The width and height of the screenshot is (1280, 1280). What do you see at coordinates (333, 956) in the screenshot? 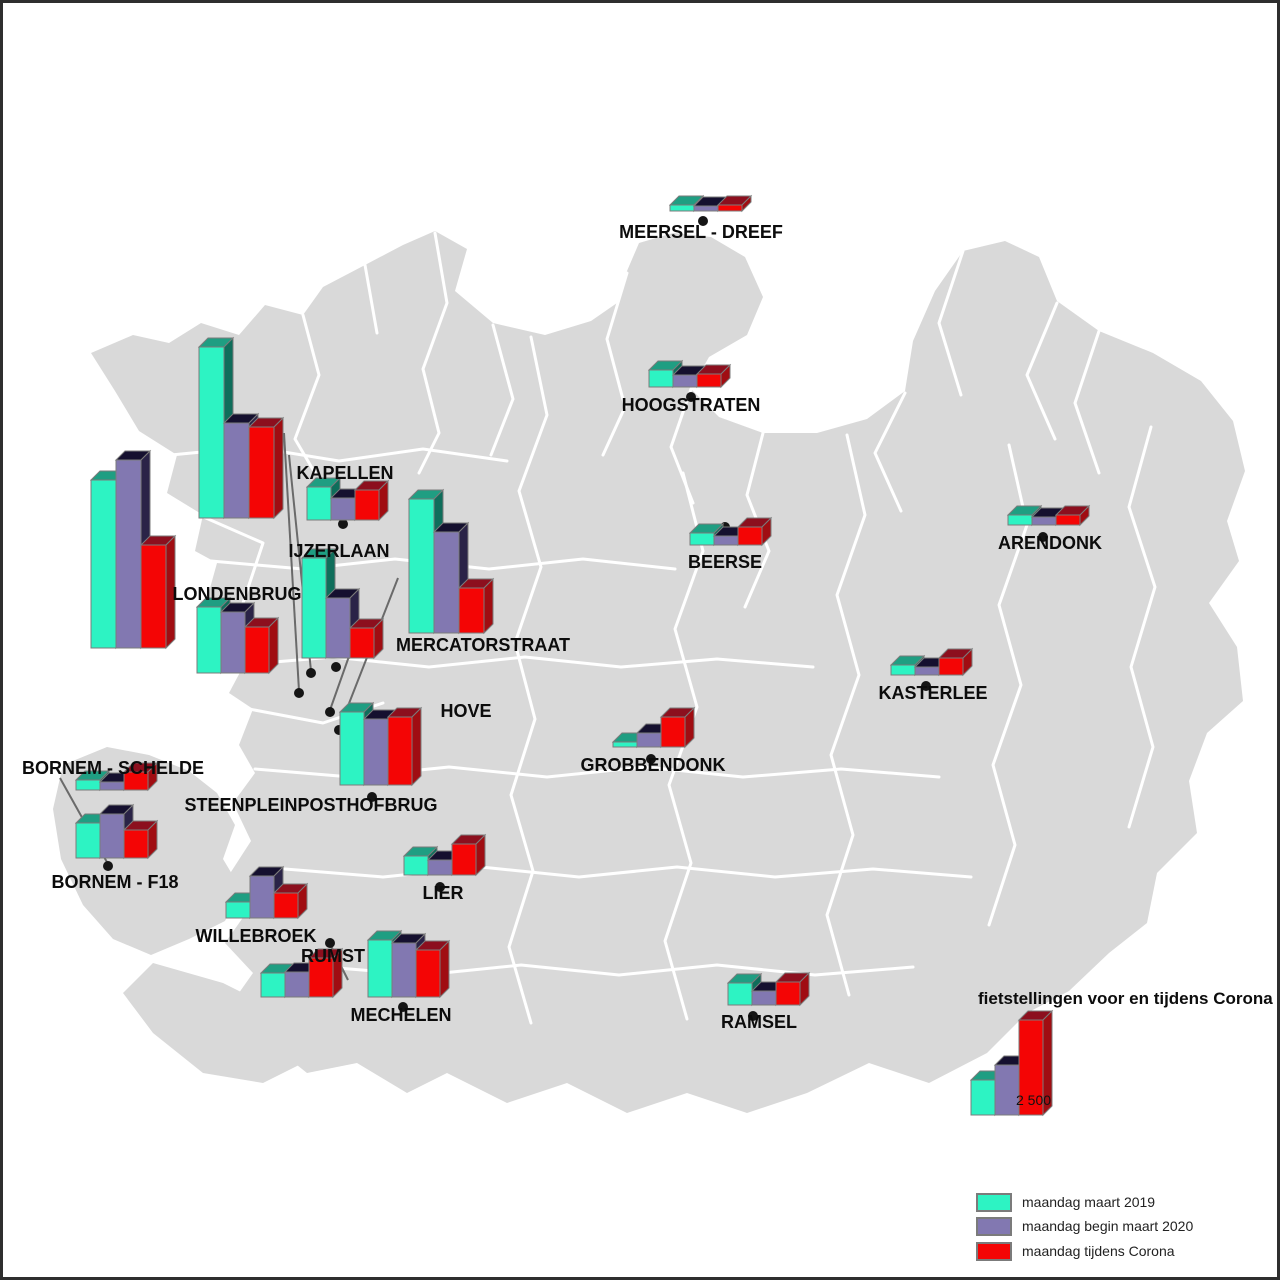
I see `label-rumst: RUMST` at bounding box center [333, 956].